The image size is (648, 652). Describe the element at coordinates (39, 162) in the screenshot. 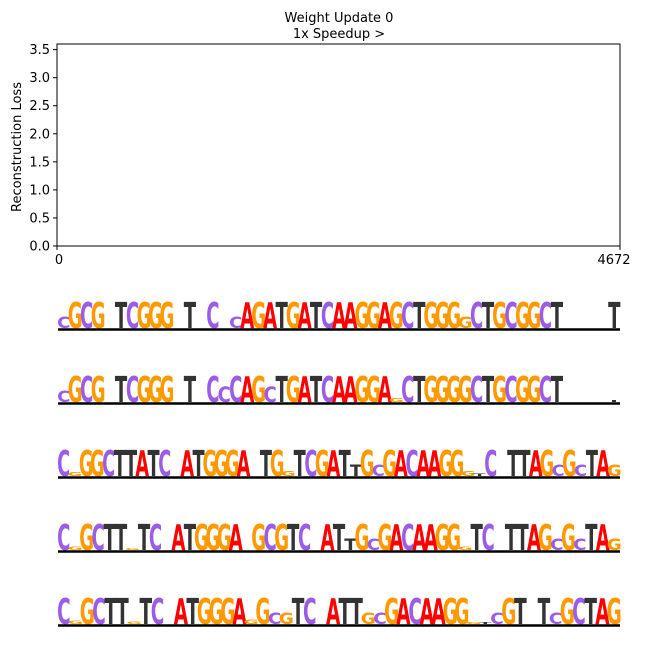

I see `y-tick-label: 1.5` at that location.